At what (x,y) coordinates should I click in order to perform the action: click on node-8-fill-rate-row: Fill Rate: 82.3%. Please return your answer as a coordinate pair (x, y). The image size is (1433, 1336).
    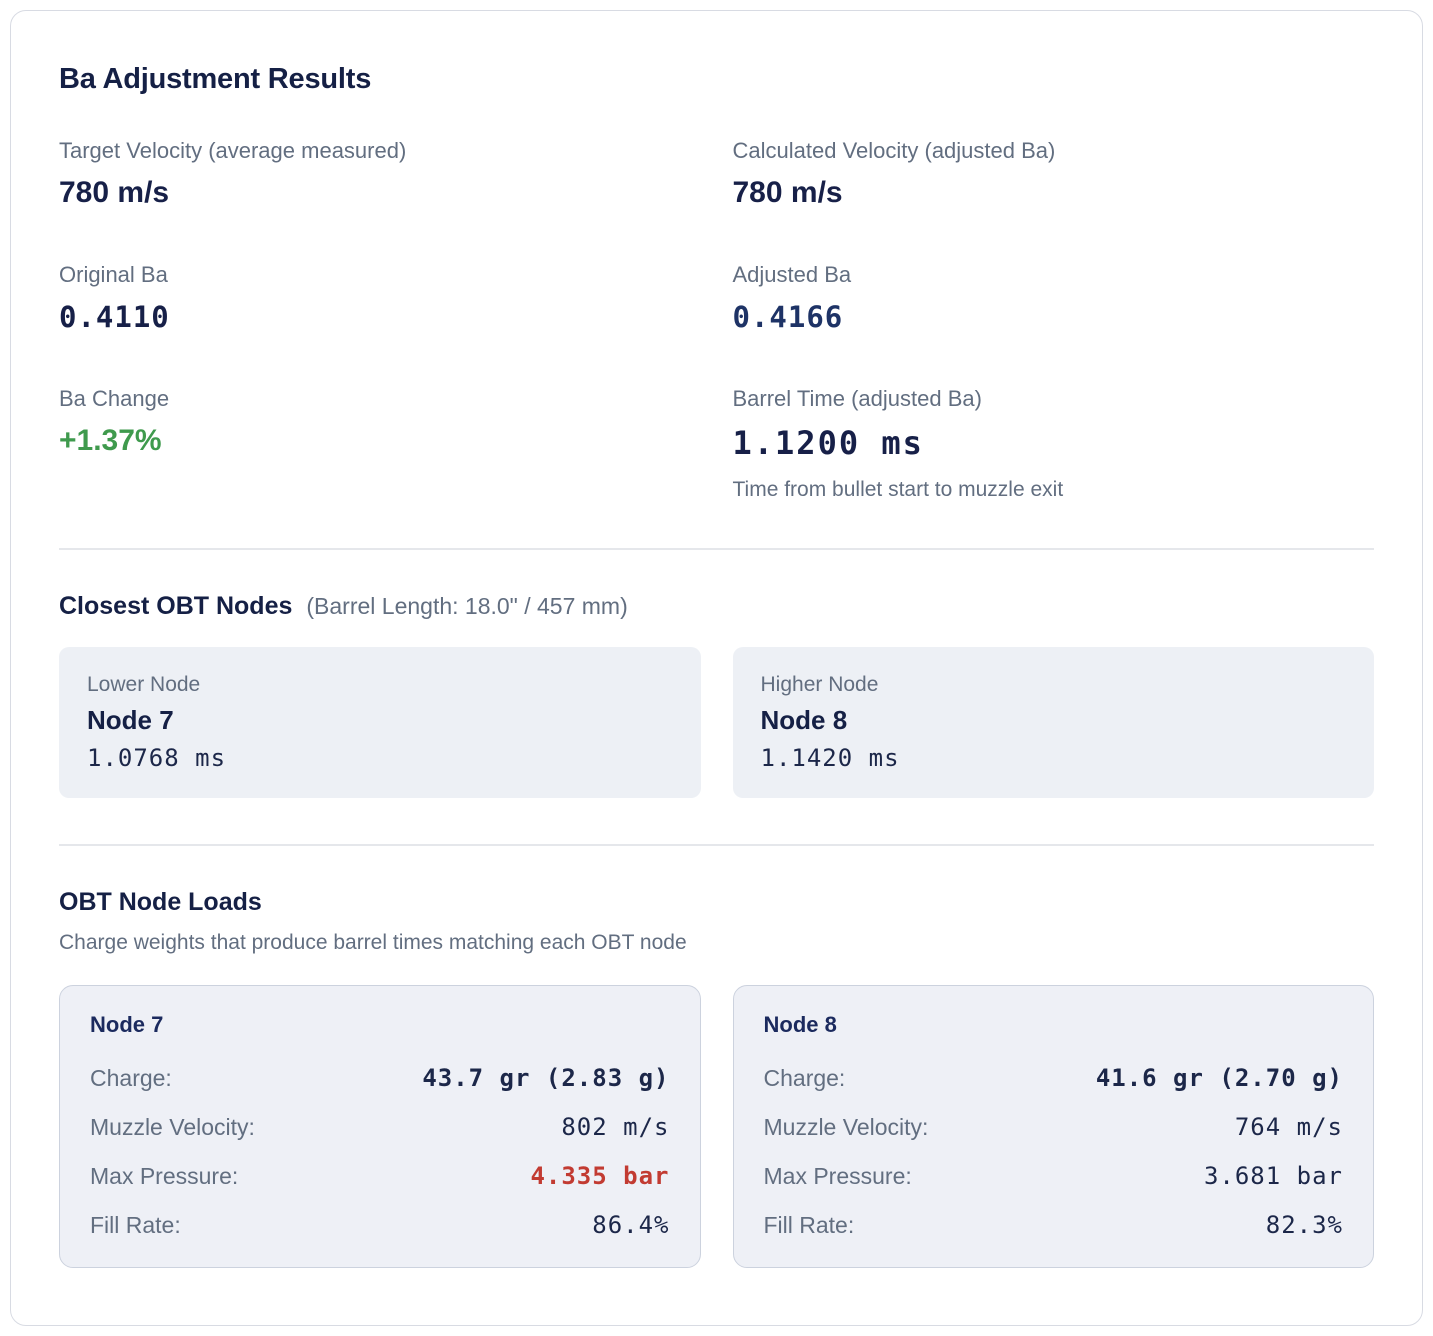
    Looking at the image, I should click on (1054, 1225).